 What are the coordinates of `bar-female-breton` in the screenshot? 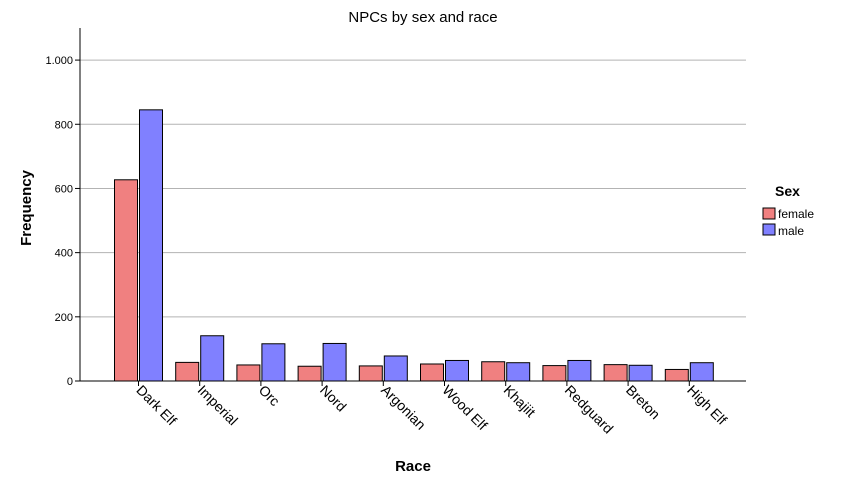 It's located at (615, 373).